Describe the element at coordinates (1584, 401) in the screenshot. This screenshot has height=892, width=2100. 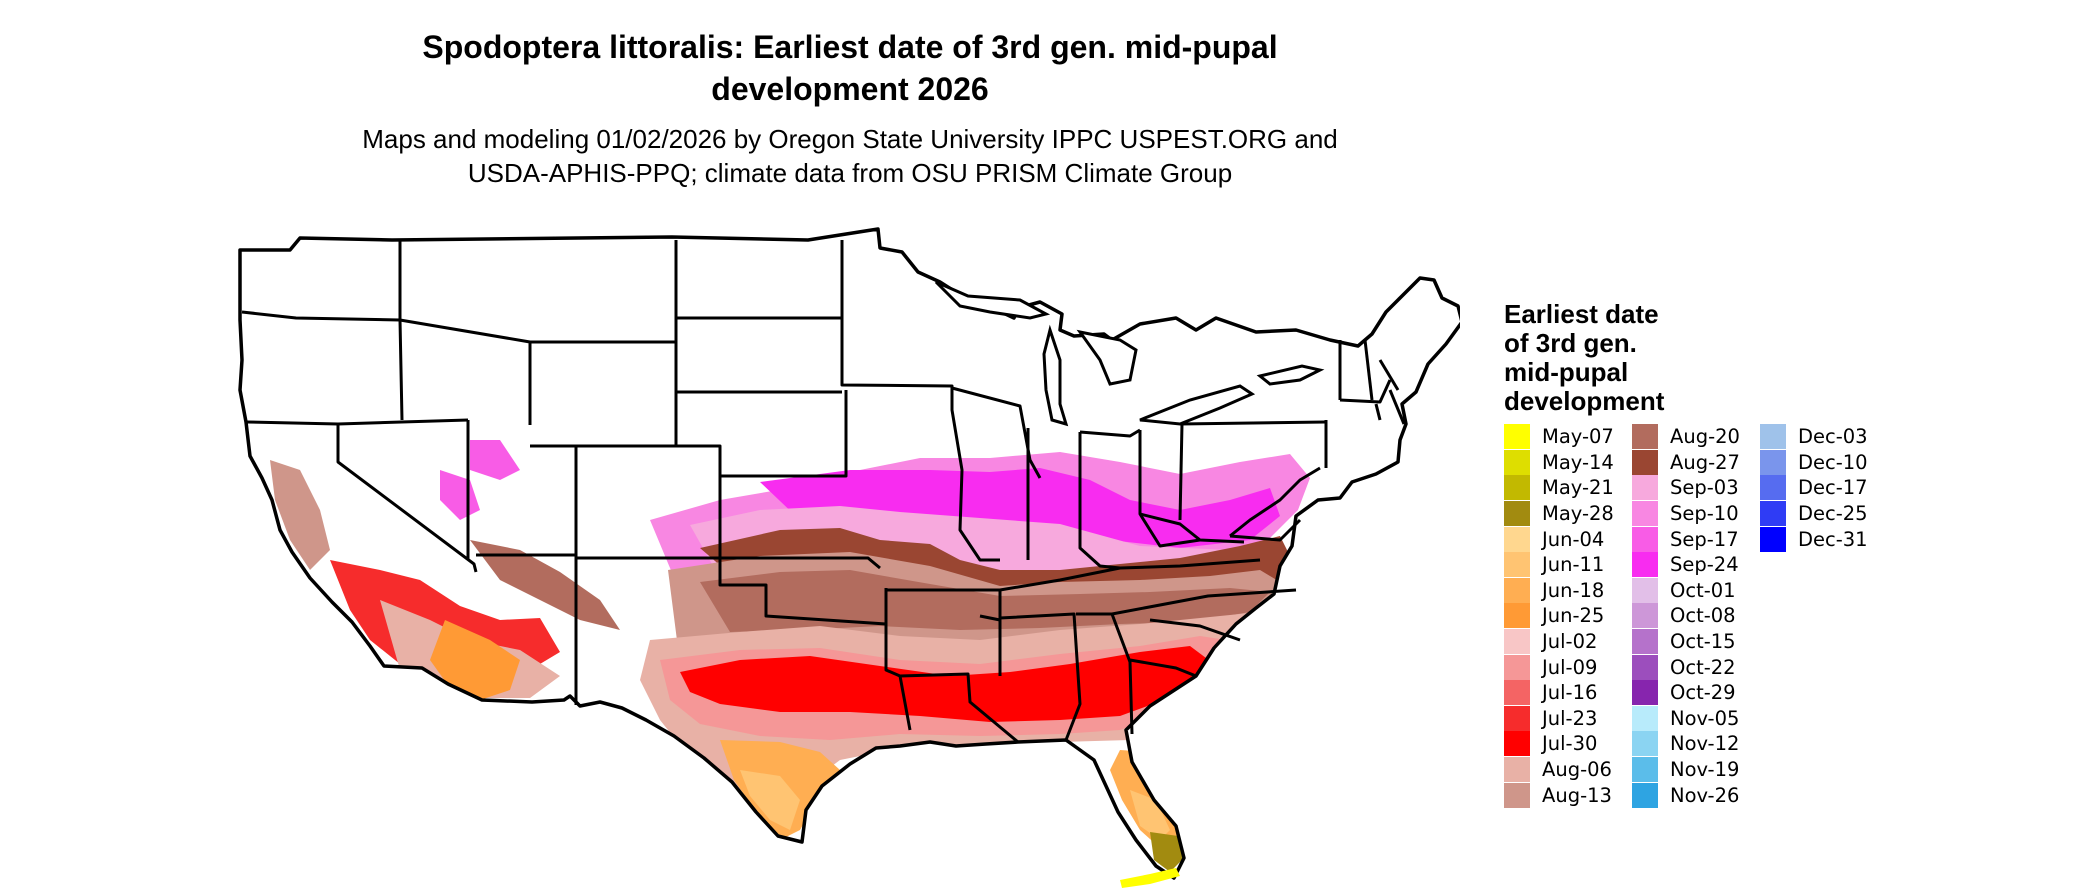
I see `legend-title-line: development` at that location.